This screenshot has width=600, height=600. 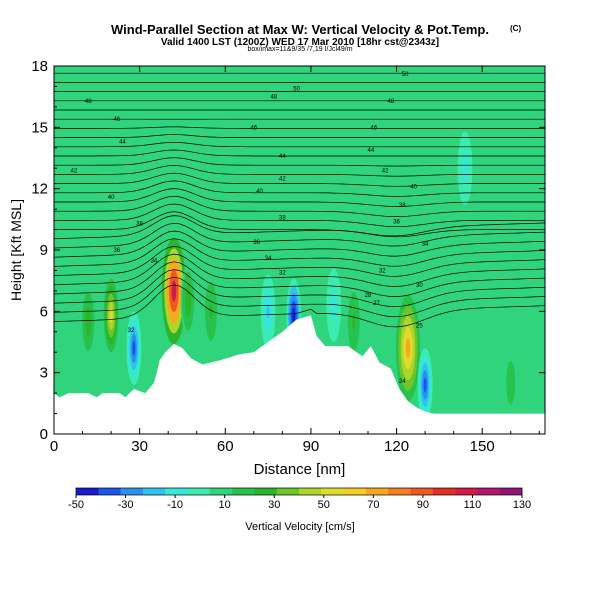 I want to click on downdraft-core-5-ring, so click(x=465, y=168).